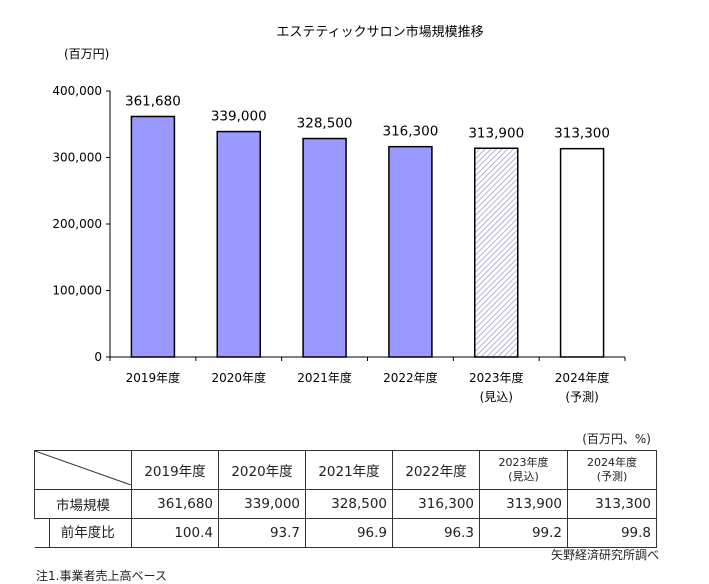 This screenshot has width=709, height=584. Describe the element at coordinates (324, 247) in the screenshot. I see `bar-2021年度` at that location.